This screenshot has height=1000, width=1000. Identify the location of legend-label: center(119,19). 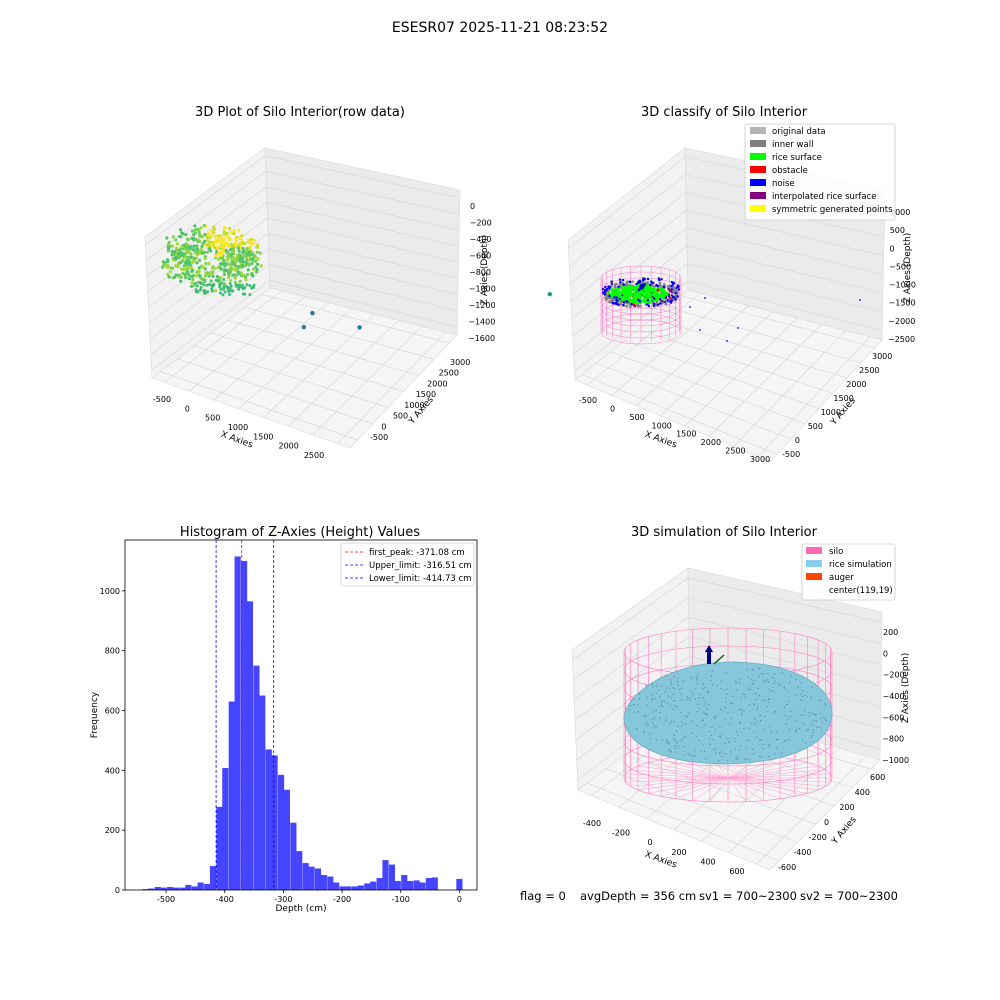
(861, 591).